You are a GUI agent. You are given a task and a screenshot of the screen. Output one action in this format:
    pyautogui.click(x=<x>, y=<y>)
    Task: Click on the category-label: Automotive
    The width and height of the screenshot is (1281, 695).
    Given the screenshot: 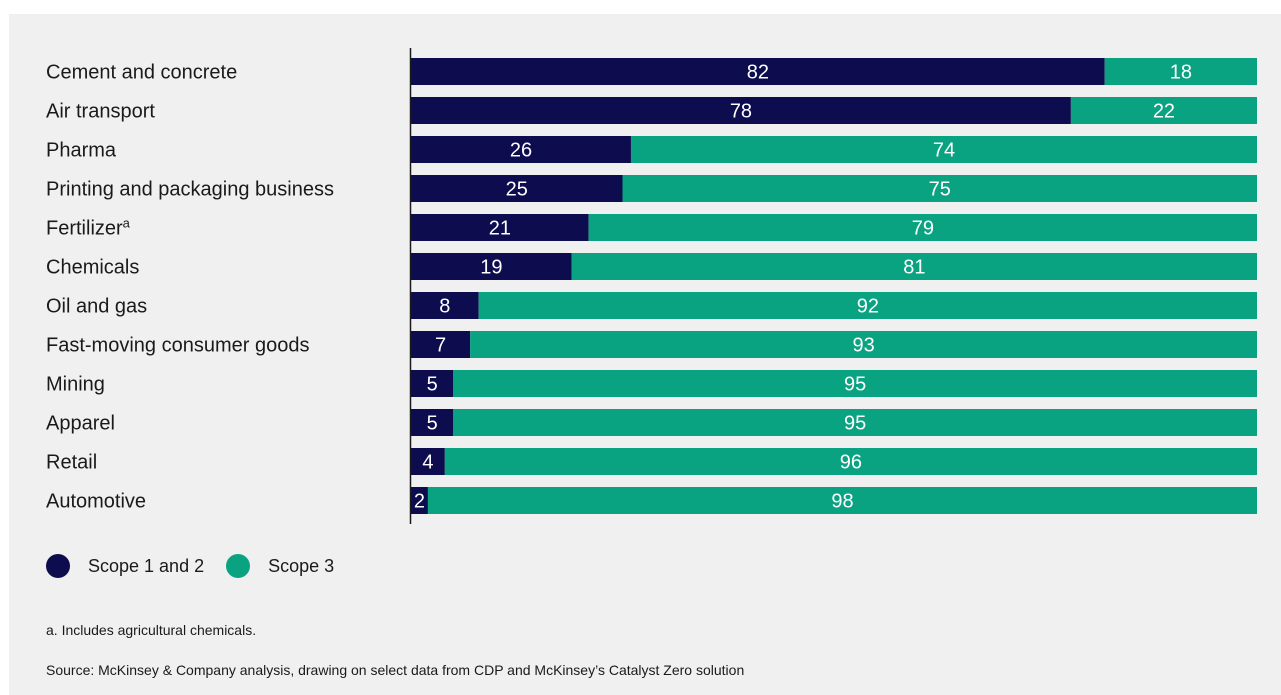 What is the action you would take?
    pyautogui.click(x=96, y=502)
    